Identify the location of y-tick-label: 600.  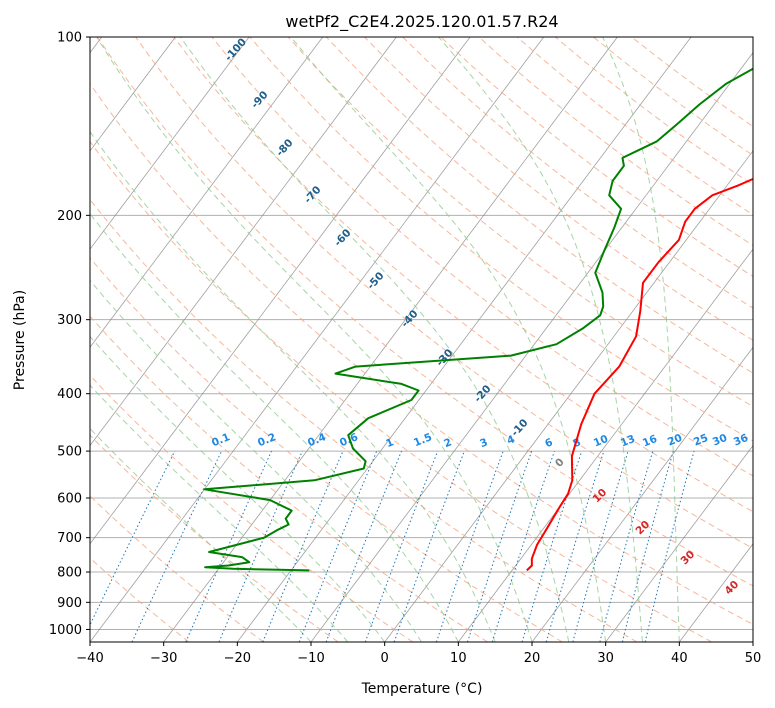
(69, 499).